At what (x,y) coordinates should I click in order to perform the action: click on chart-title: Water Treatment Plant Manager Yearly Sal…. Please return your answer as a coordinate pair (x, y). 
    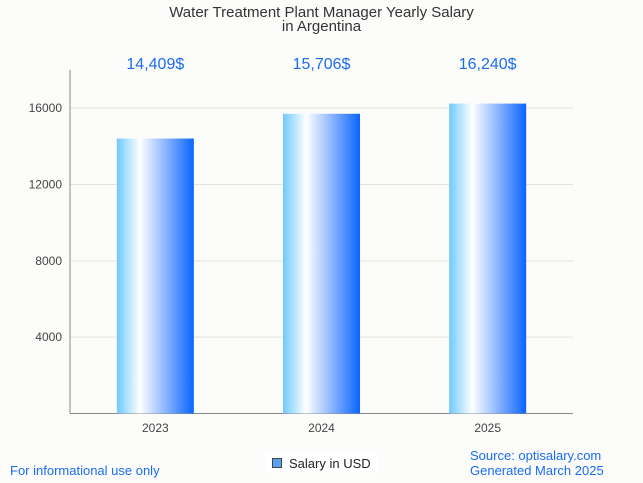
    Looking at the image, I should click on (321, 12).